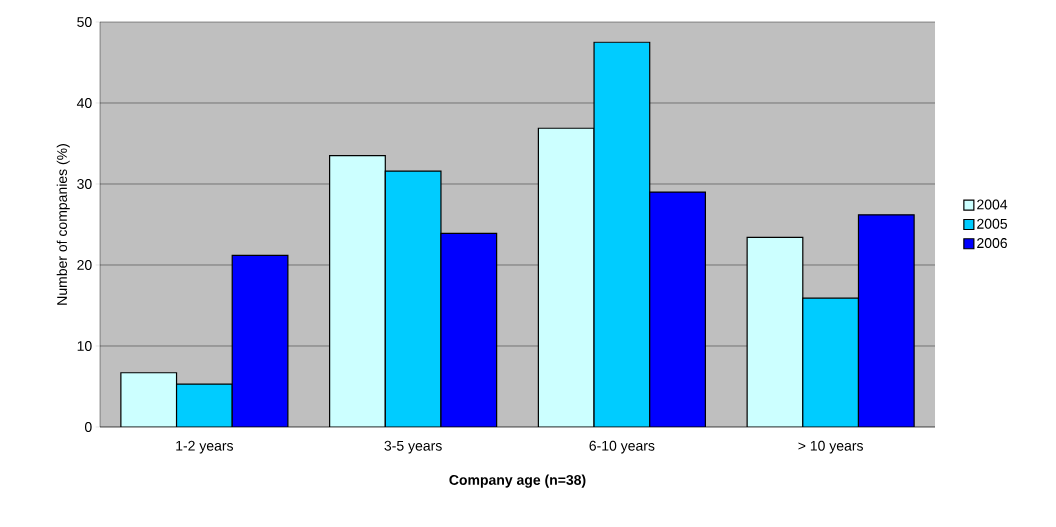  What do you see at coordinates (88, 427) in the screenshot?
I see `y-tick-label: 0` at bounding box center [88, 427].